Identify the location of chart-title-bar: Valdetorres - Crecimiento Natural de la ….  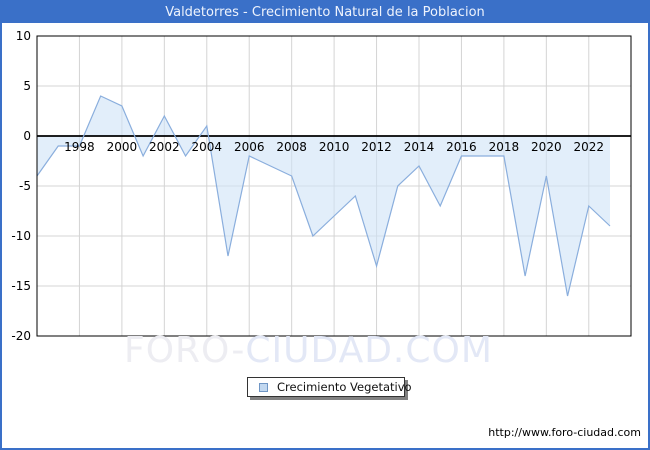
(325, 12).